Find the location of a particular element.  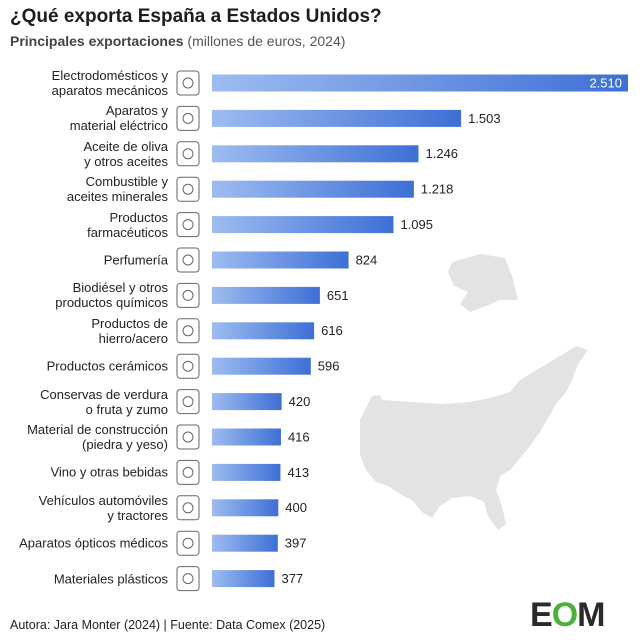

category-label: Electrodomésticos y aparatos mecánicos is located at coordinates (109, 83).